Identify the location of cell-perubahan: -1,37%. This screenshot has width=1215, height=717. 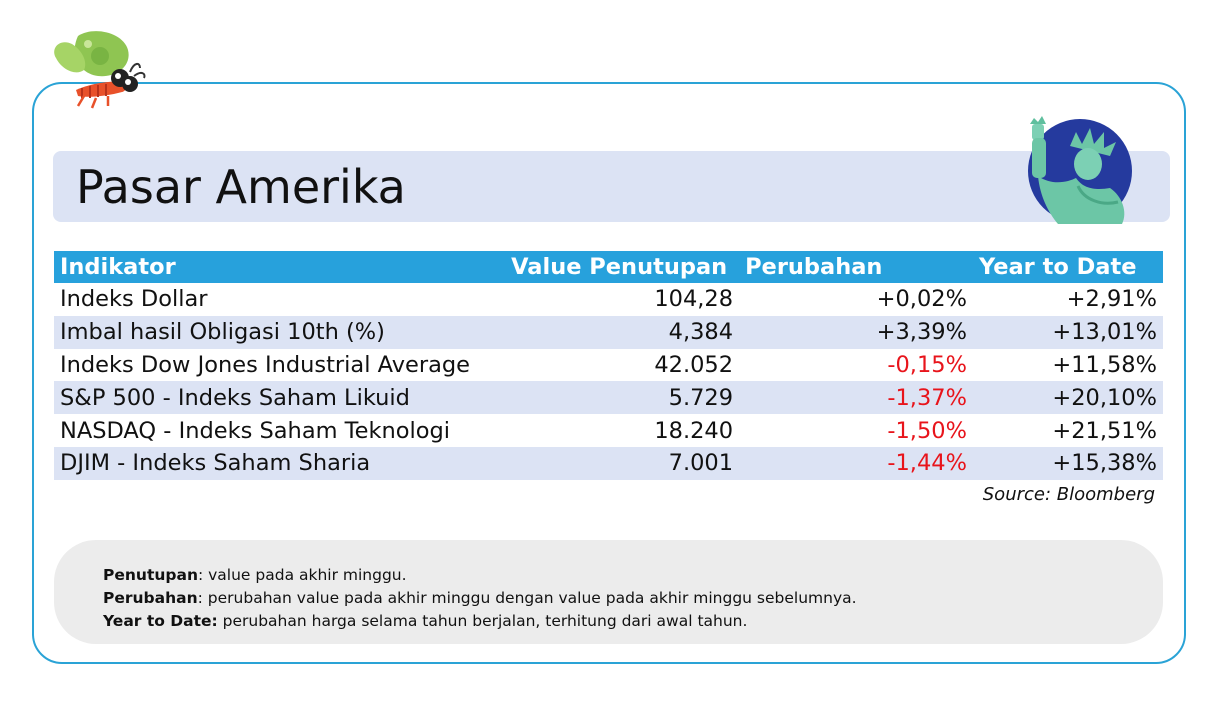
(856, 398).